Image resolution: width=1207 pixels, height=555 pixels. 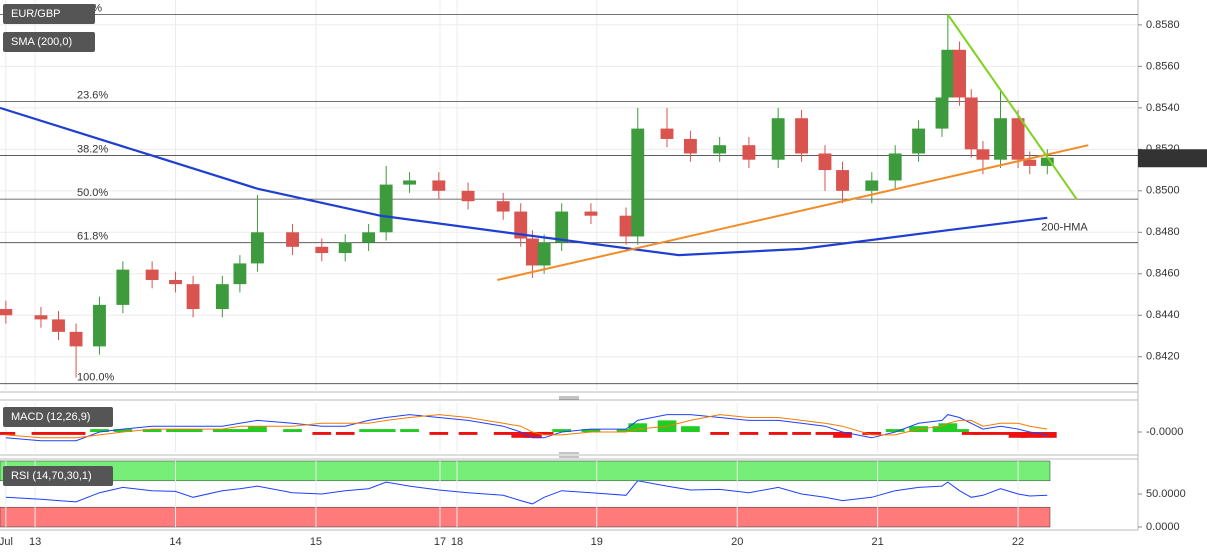 What do you see at coordinates (526, 492) in the screenshot?
I see `rsi-line` at bounding box center [526, 492].